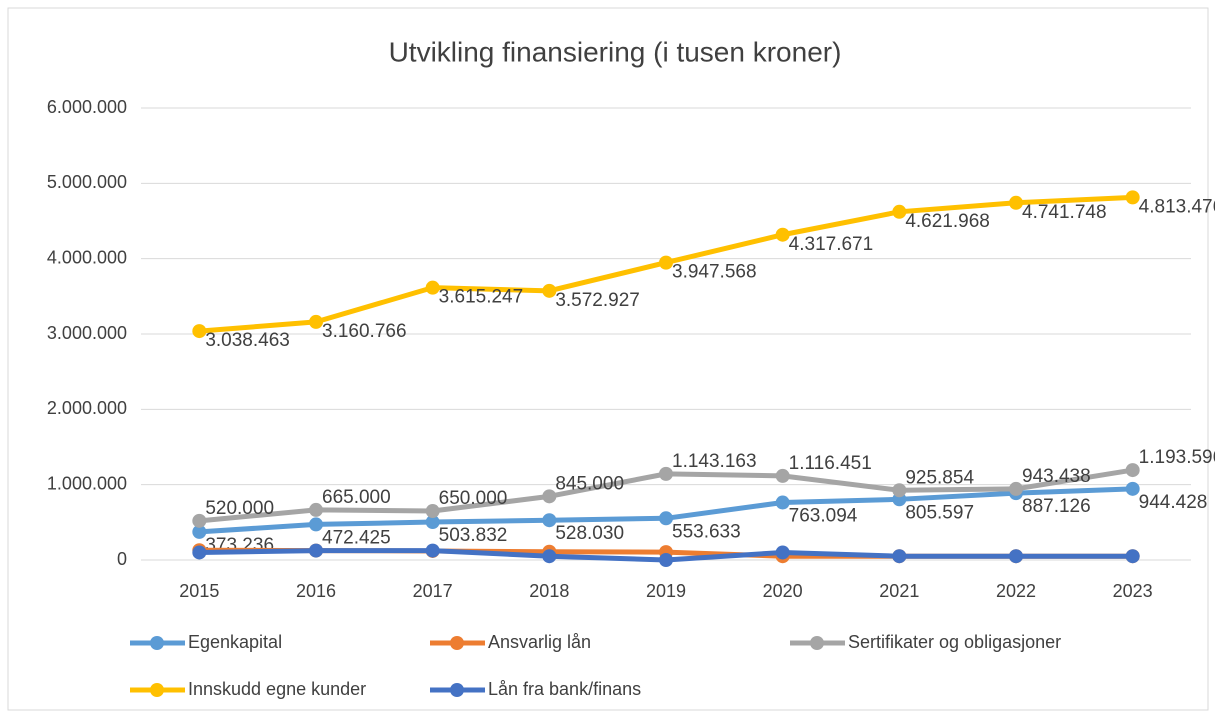  Describe the element at coordinates (589, 483) in the screenshot. I see `data-label: 845.000` at that location.